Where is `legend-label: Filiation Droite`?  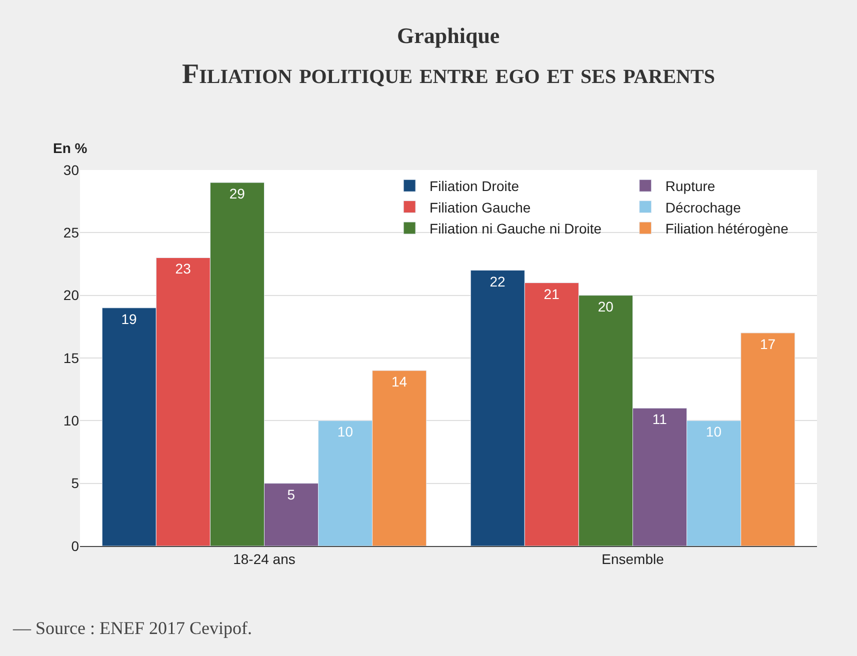
legend-label: Filiation Droite is located at coordinates (475, 186).